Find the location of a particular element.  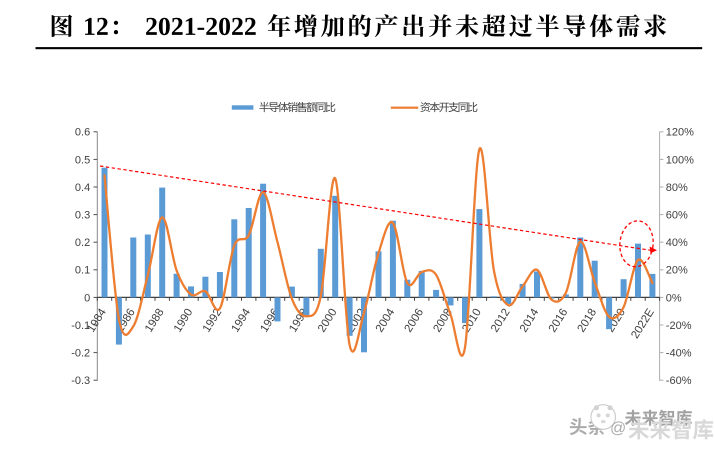

svg-text: 80% is located at coordinates (677, 188).